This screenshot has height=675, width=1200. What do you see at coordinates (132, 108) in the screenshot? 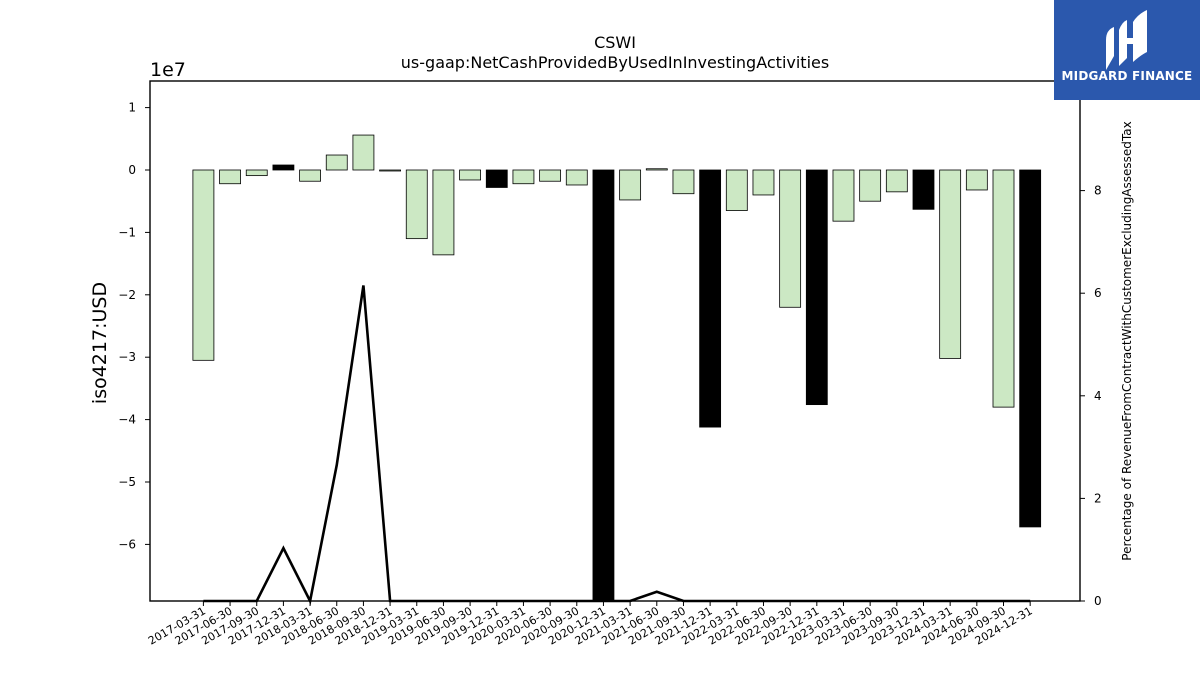
I see `y-tick-label: 1` at bounding box center [132, 108].